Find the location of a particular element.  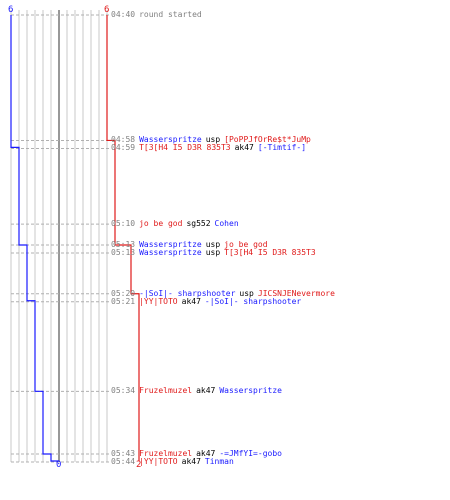

event-time: 05:20 is located at coordinates (123, 293).